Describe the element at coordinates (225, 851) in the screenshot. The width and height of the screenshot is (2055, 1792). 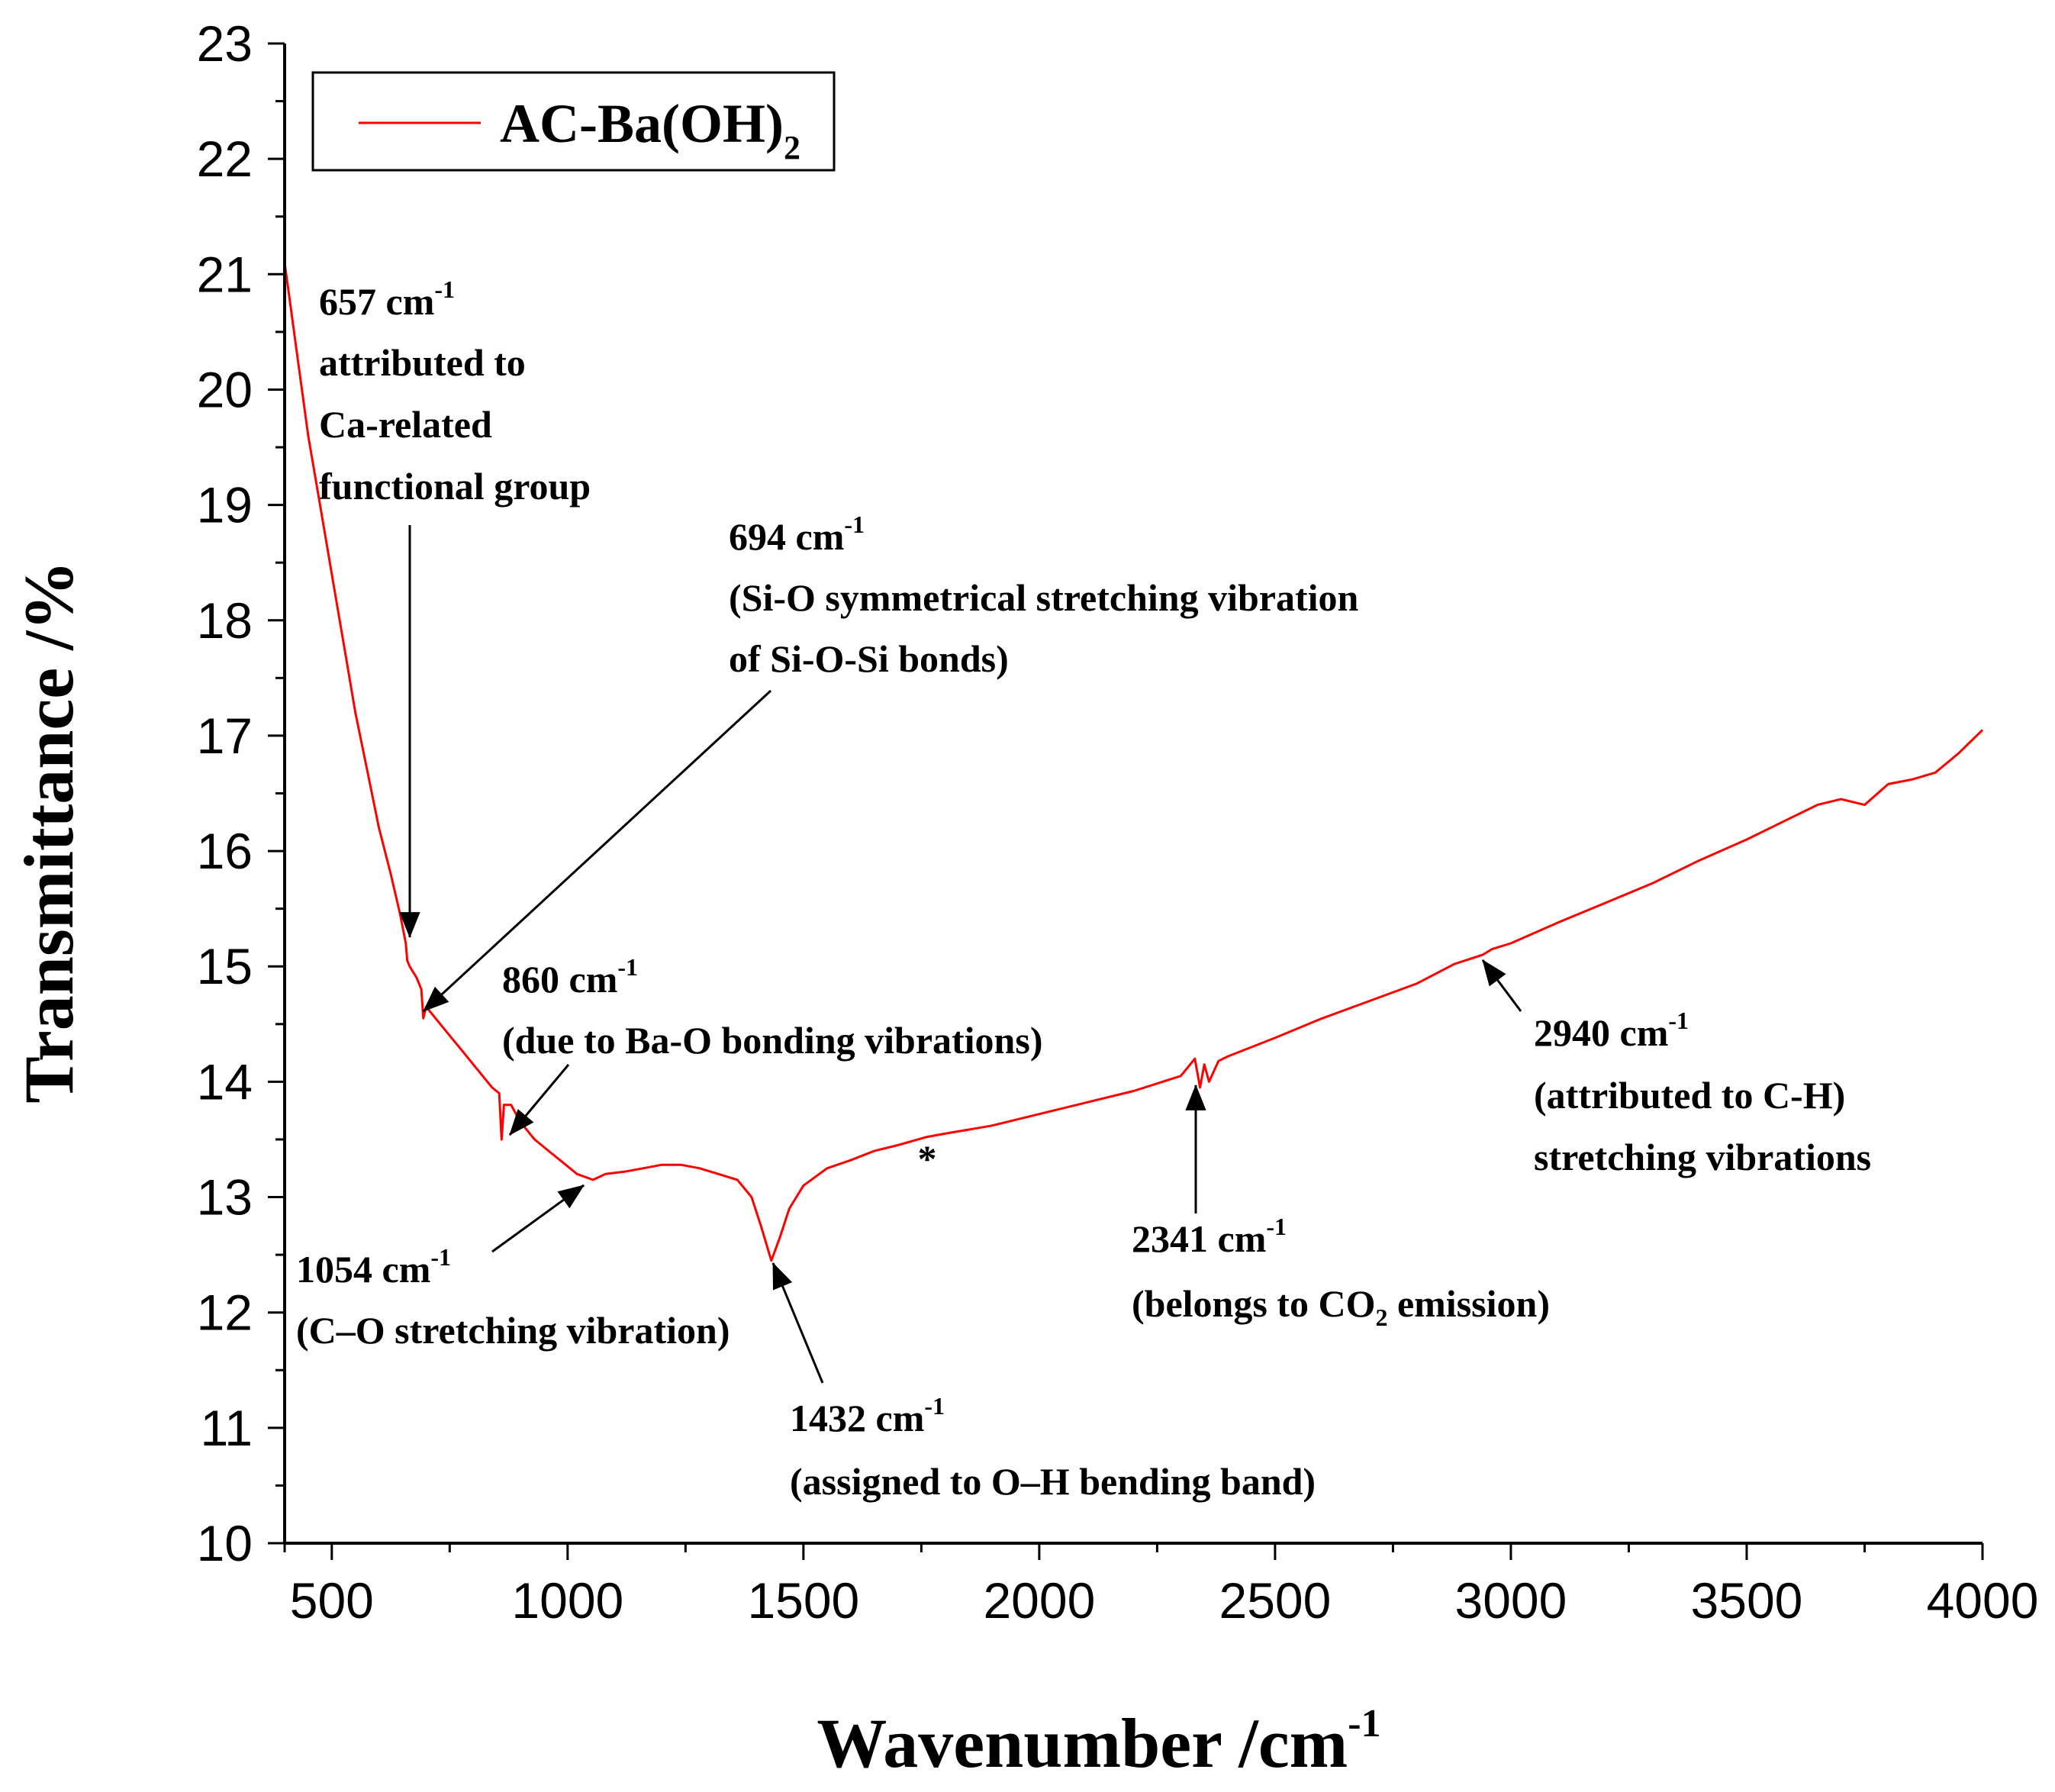
I see `y-tick-label: 16` at that location.